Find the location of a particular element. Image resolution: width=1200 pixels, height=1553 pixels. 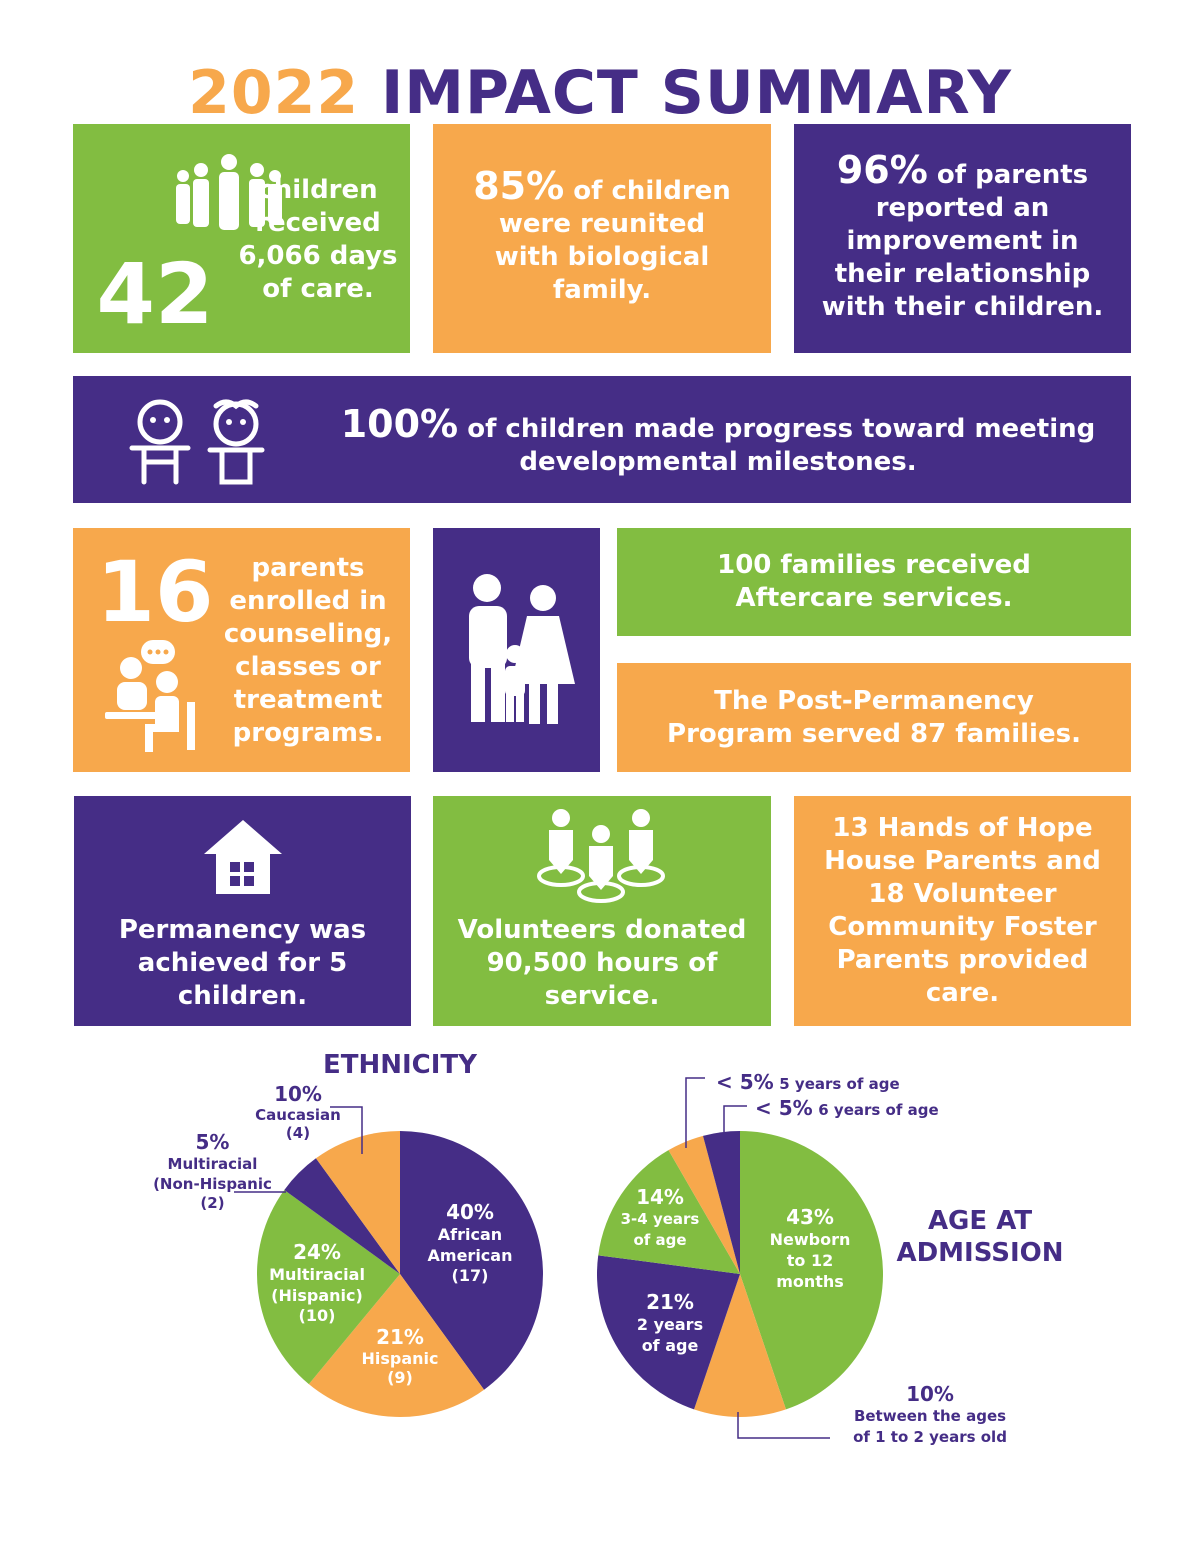

name-label: Caucasian is located at coordinates (298, 1115).